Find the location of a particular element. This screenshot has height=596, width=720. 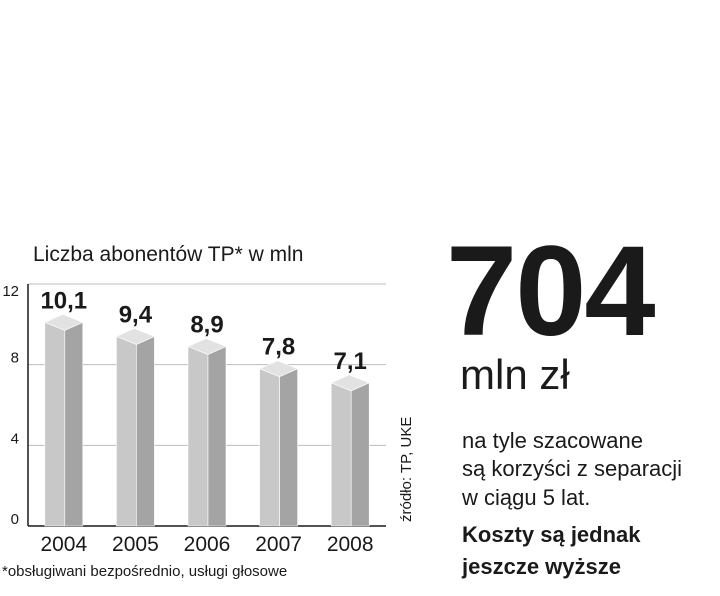

highlight-unit: mln zł is located at coordinates (515, 374).